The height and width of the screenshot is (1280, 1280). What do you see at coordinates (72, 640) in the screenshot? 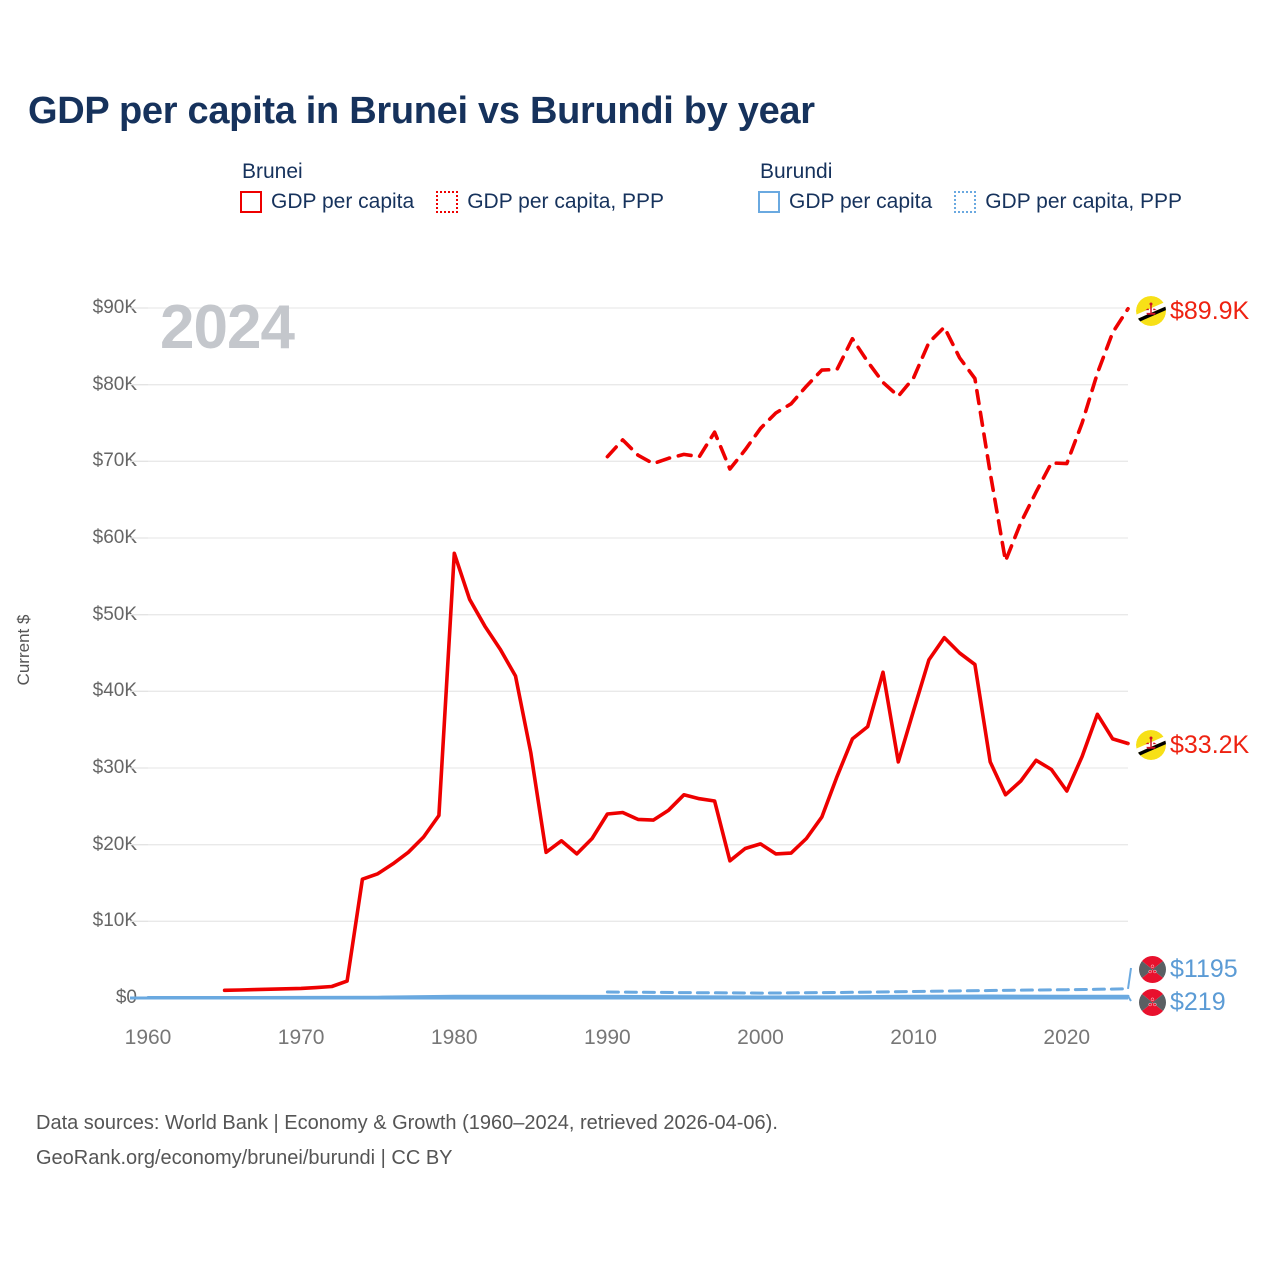
I see `y-axis-ticks: $0 $10K $20K $30K $40K $50K $60K $70K $80K $90K` at bounding box center [72, 640].